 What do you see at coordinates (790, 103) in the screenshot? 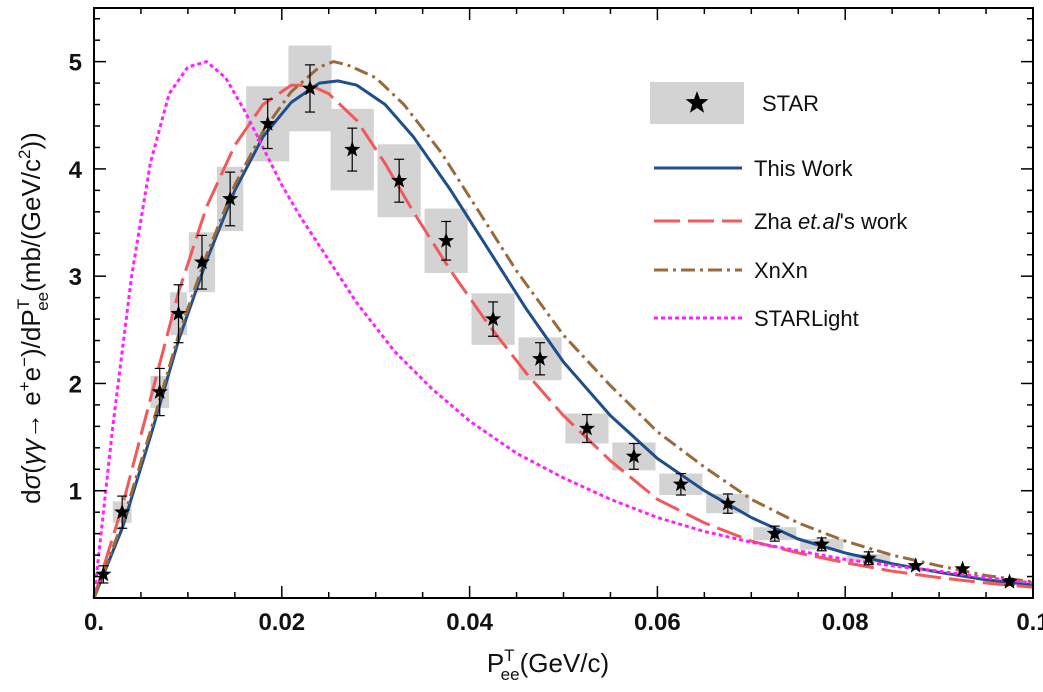
I see `legend-star-label: STAR` at bounding box center [790, 103].